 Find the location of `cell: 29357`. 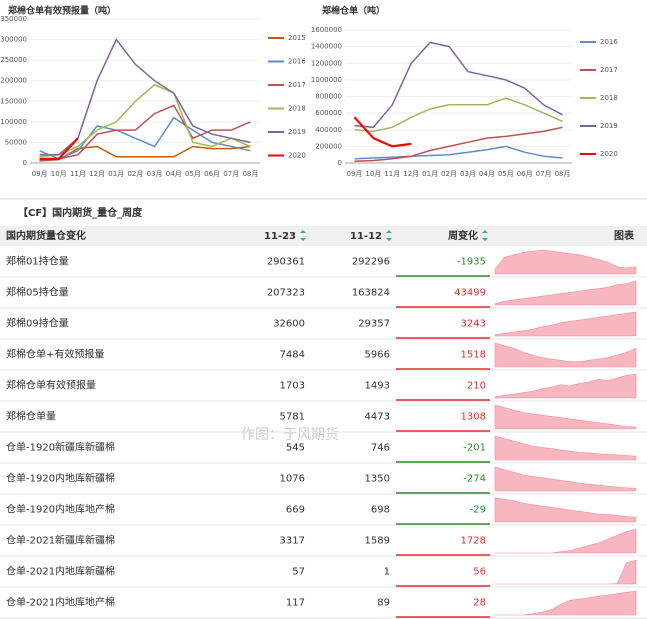

cell: 29357 is located at coordinates (374, 324).